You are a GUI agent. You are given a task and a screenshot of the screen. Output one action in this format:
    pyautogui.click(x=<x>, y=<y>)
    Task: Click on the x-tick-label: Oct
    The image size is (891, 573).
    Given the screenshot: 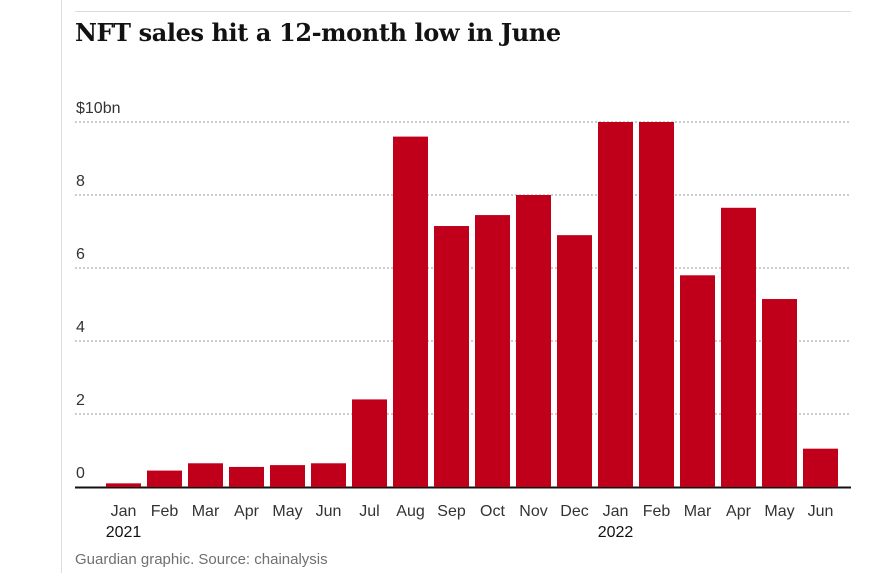 What is the action you would take?
    pyautogui.click(x=492, y=511)
    